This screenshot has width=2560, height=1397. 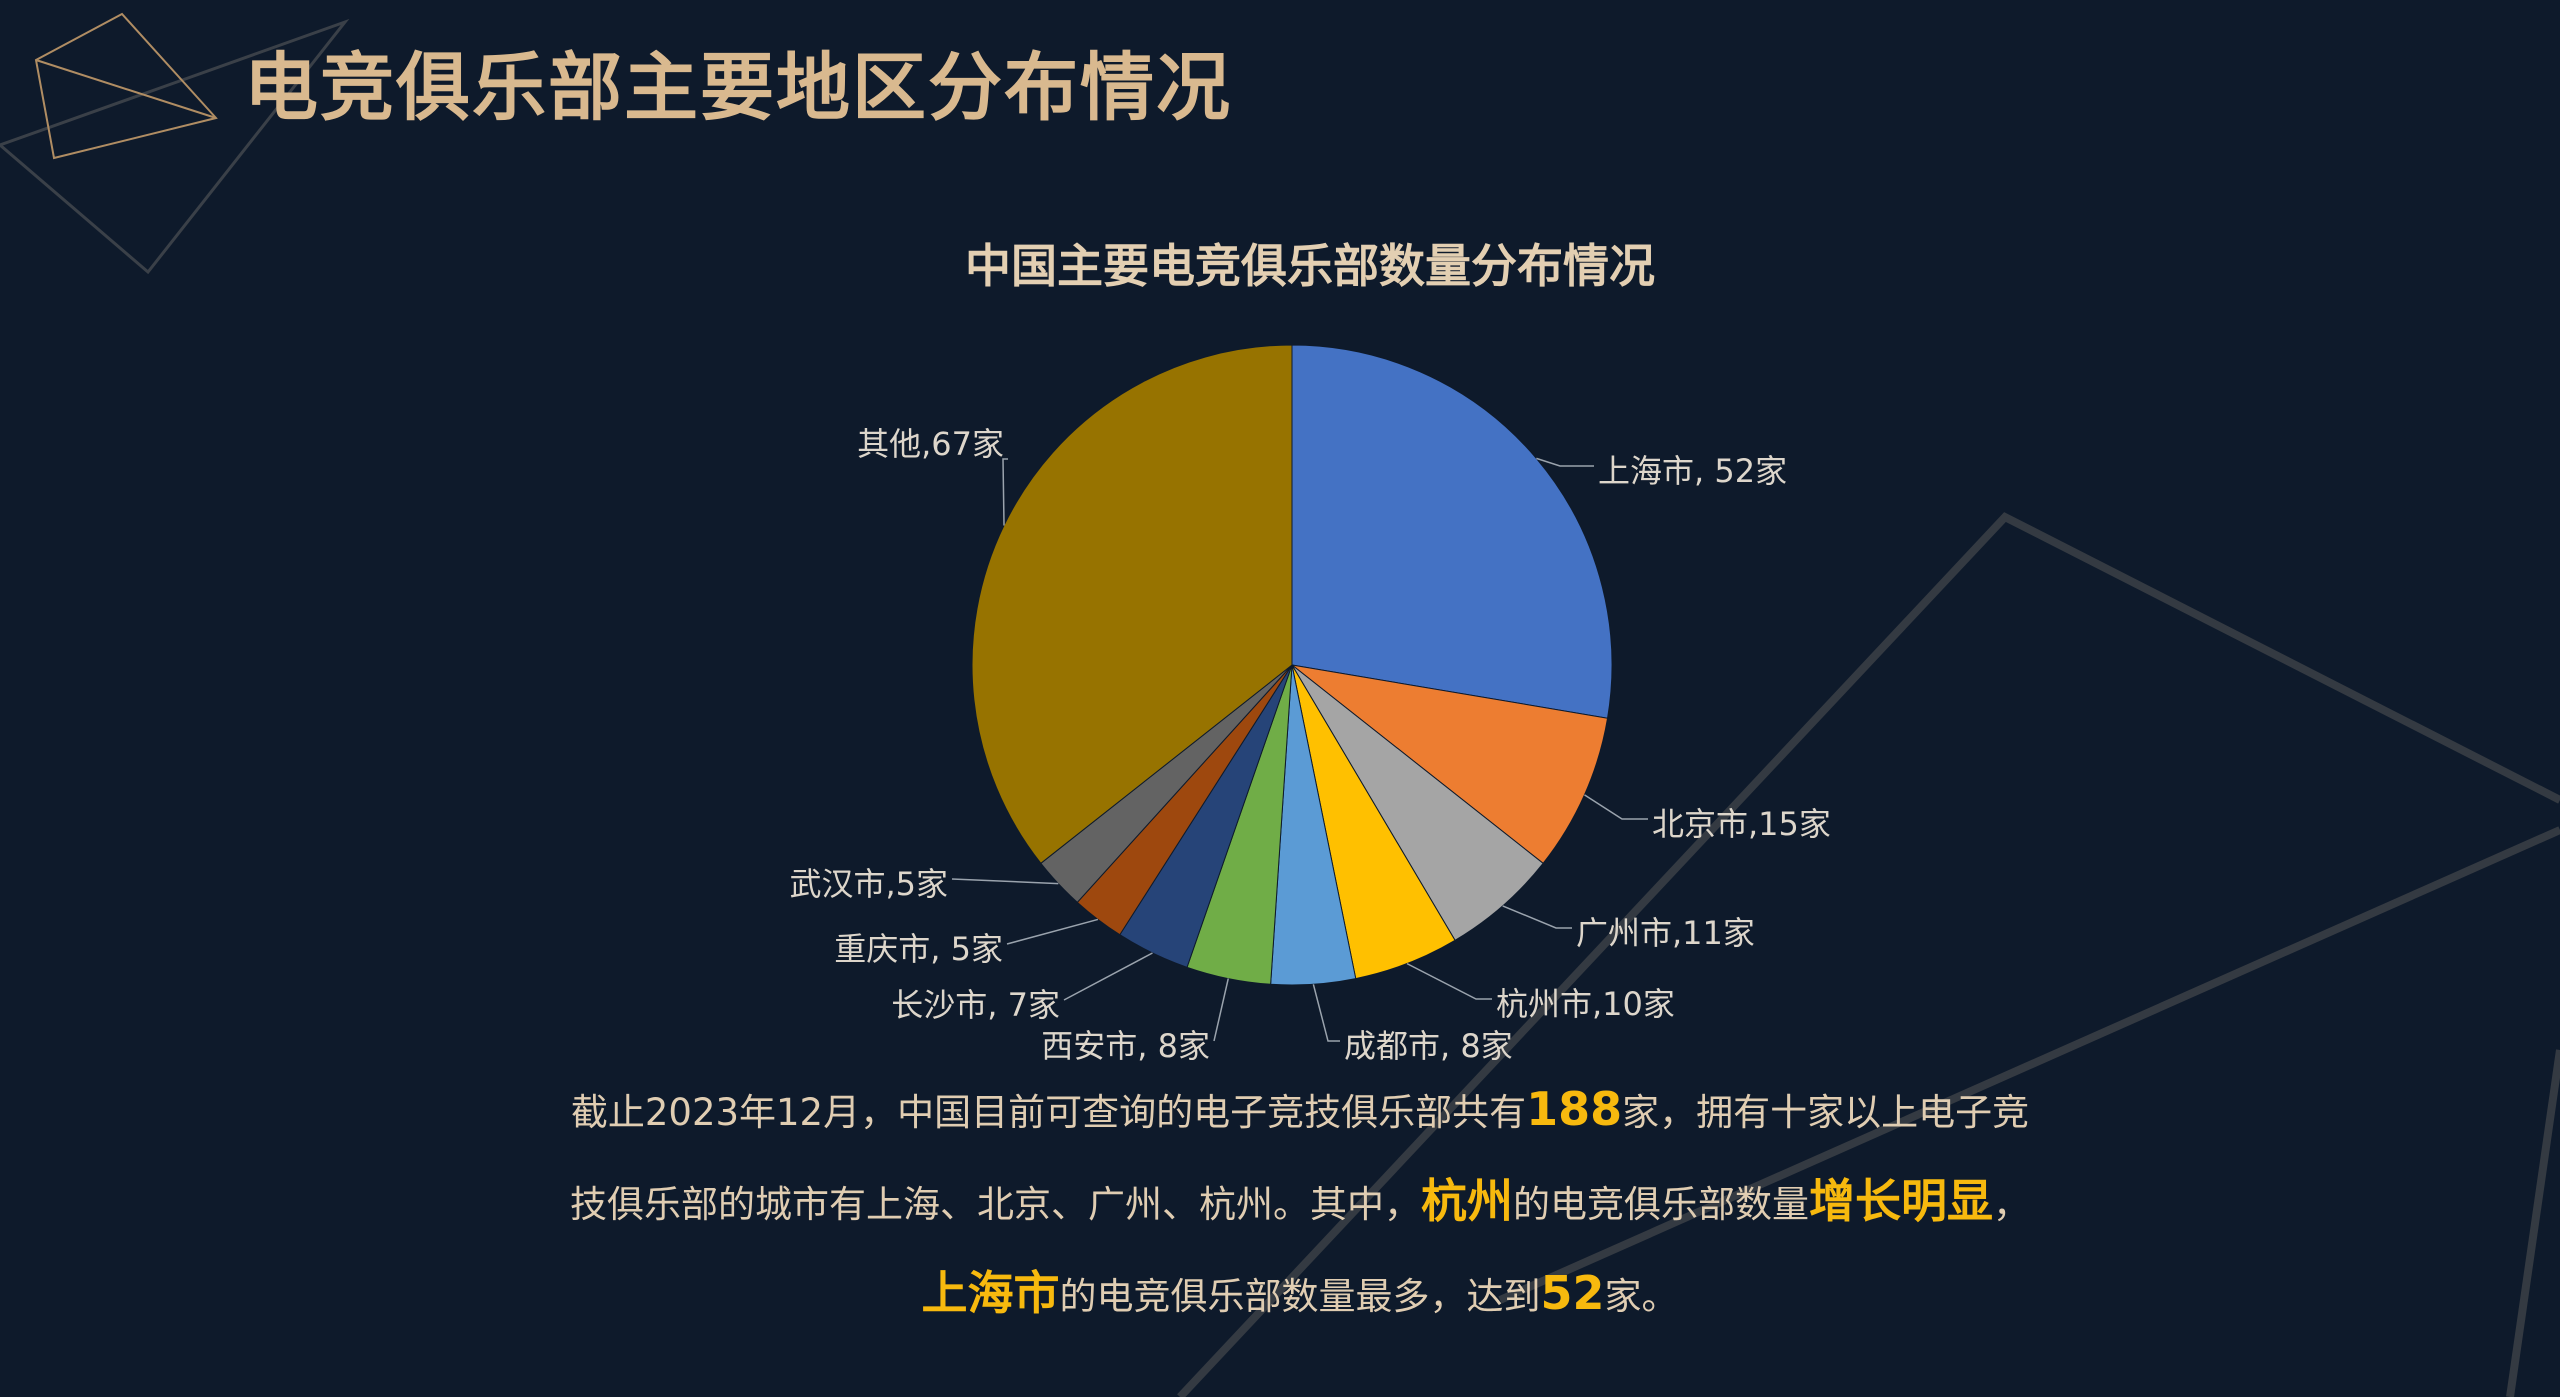 What do you see at coordinates (1572, 1293) in the screenshot?
I see `summary-shanghai-count: 52` at bounding box center [1572, 1293].